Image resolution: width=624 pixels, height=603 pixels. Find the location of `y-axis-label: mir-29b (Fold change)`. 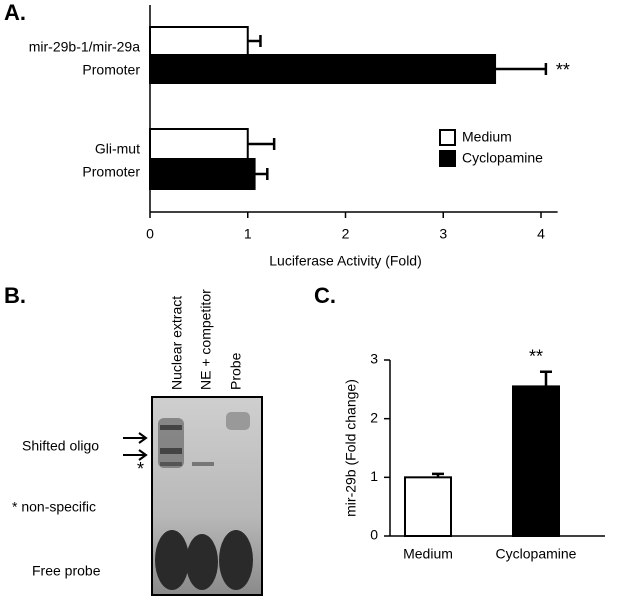

y-axis-label: mir-29b (Fold change) is located at coordinates (351, 448).